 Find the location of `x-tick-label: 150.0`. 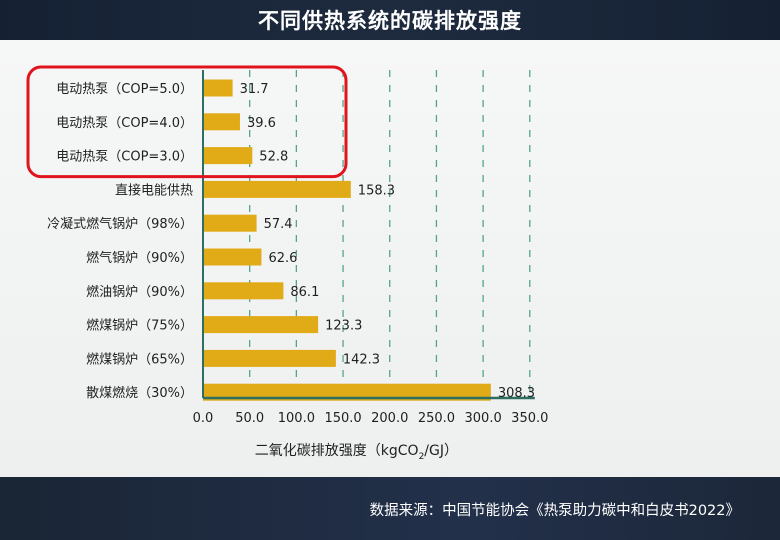

x-tick-label: 150.0 is located at coordinates (342, 418).